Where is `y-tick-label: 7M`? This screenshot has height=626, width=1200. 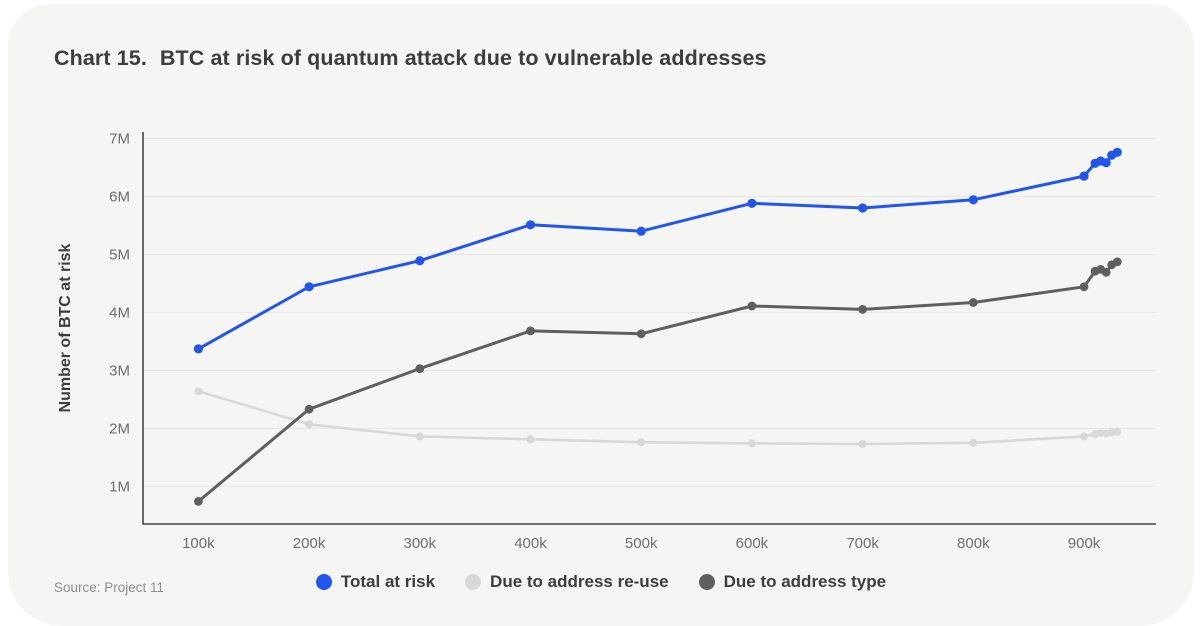
y-tick-label: 7M is located at coordinates (119, 138).